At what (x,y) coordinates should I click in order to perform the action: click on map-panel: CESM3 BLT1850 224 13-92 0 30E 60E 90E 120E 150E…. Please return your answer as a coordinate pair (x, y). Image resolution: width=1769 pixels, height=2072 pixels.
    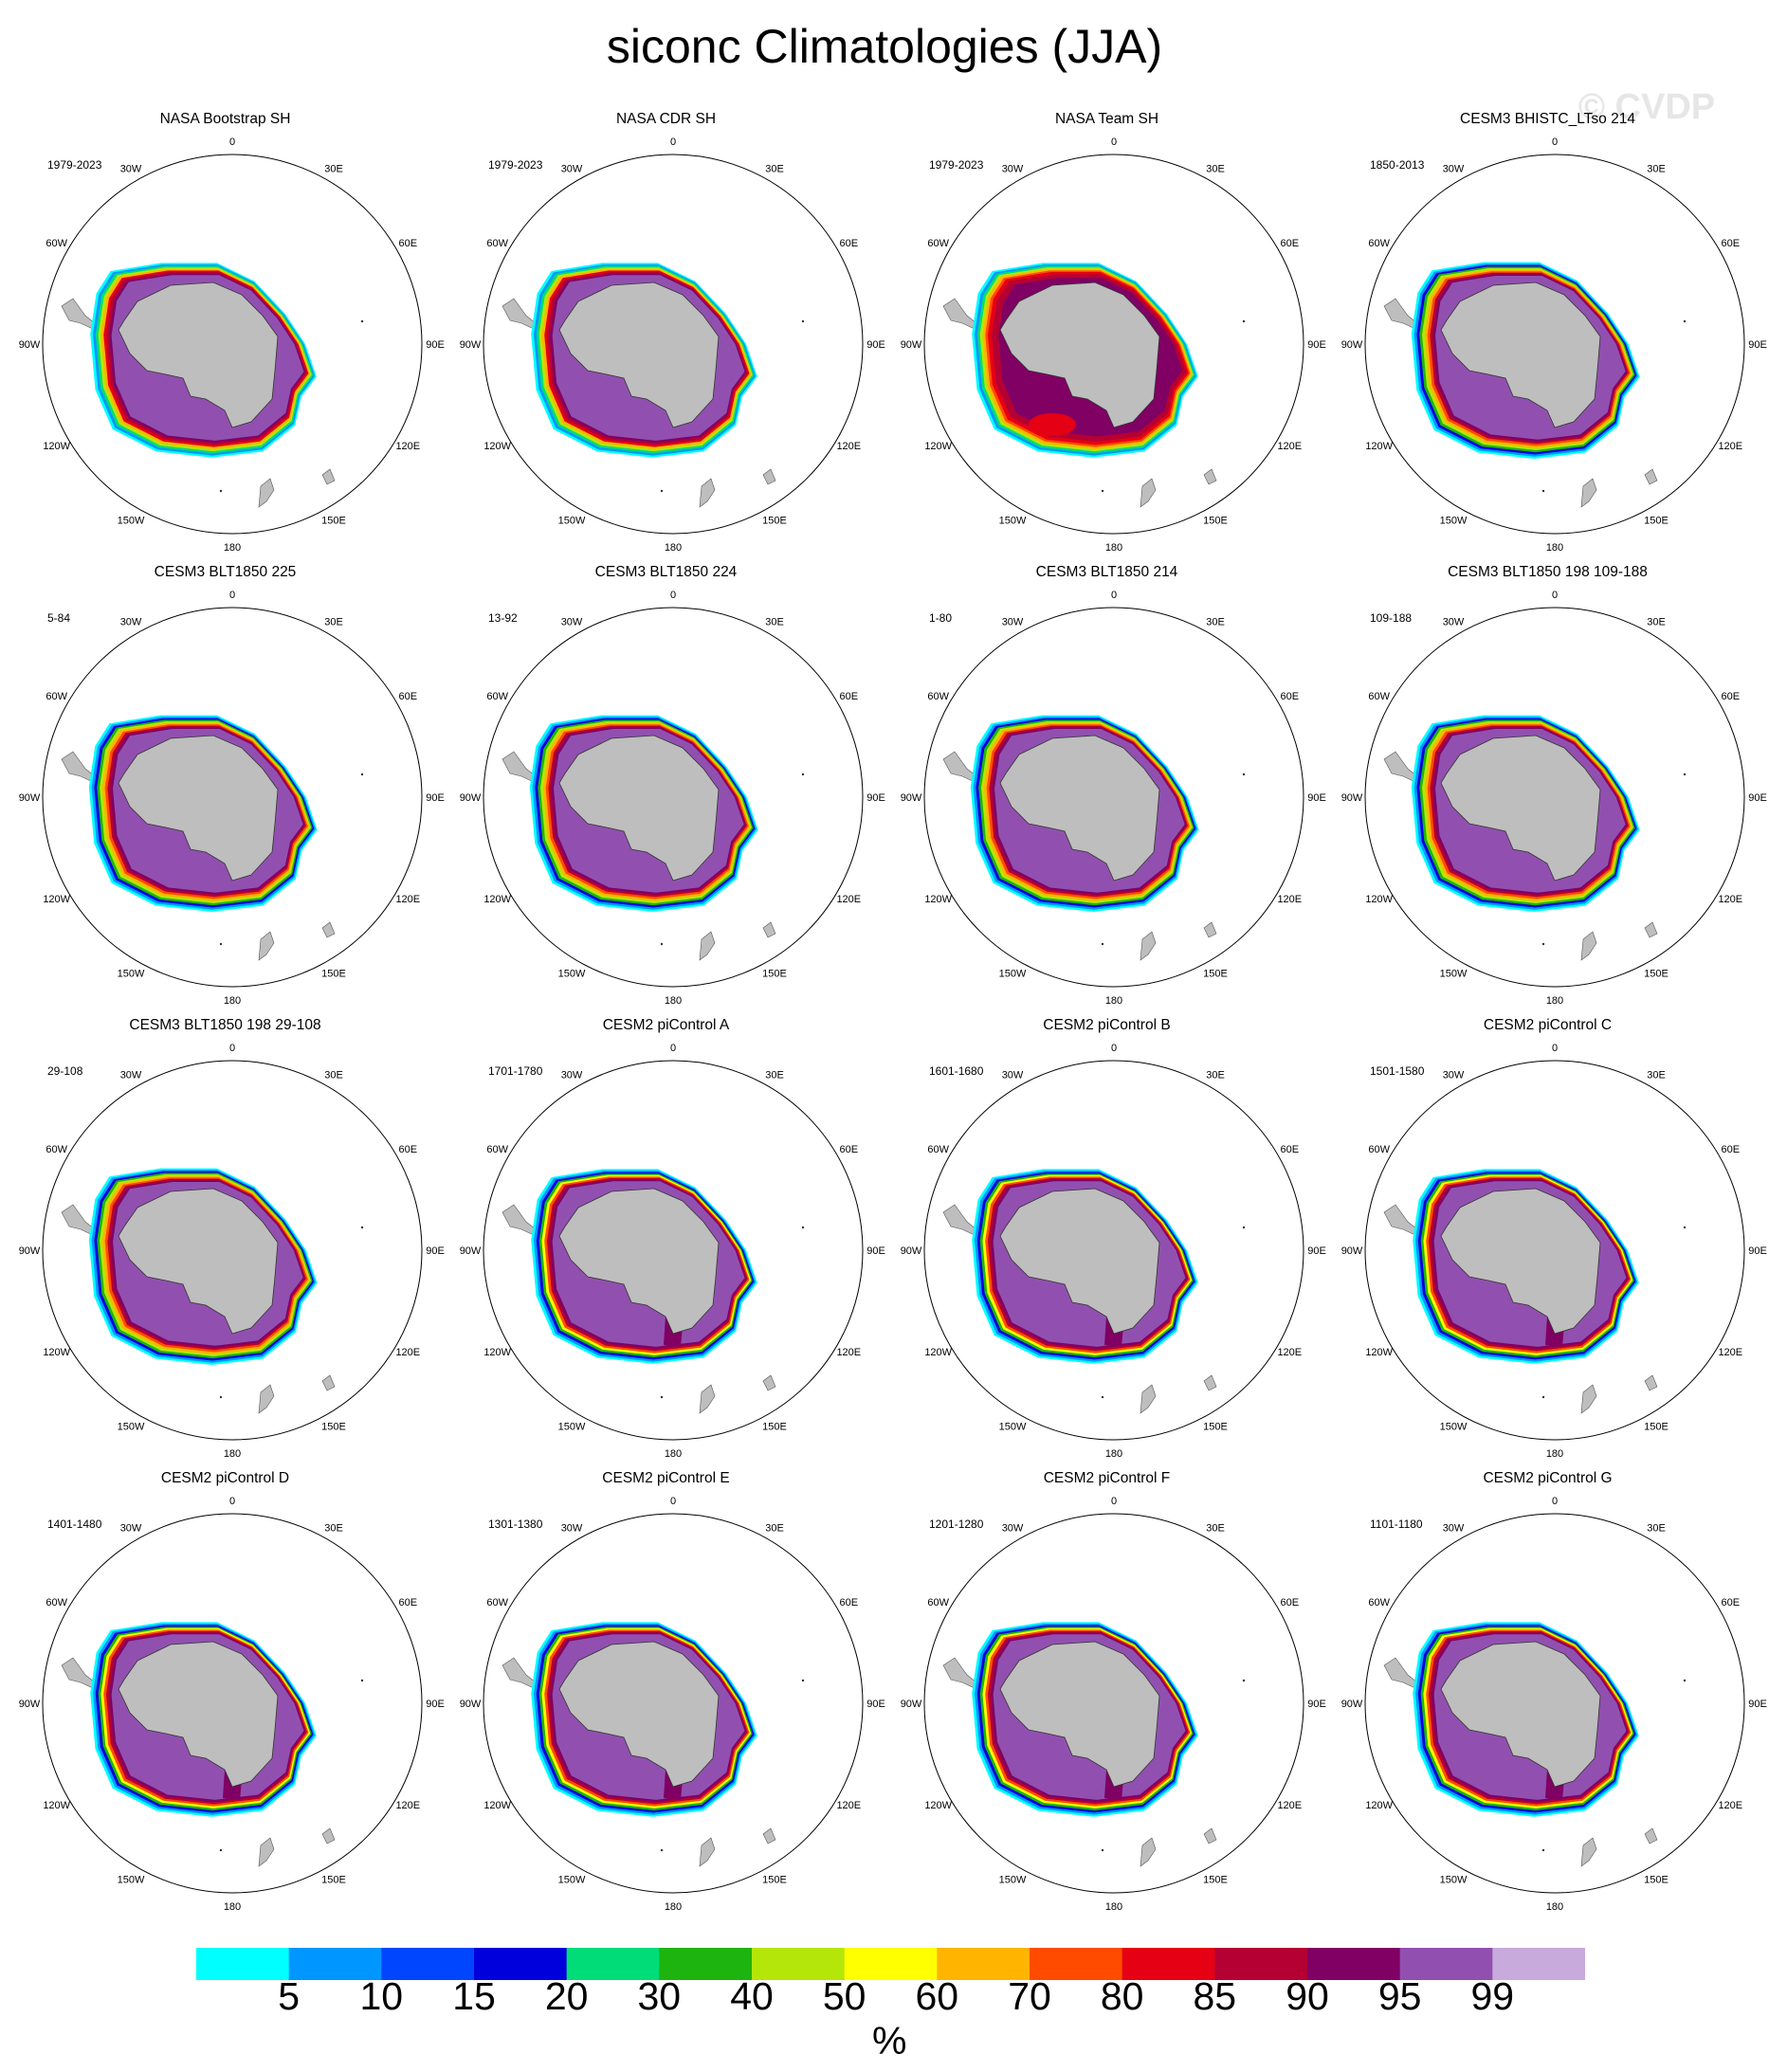
    Looking at the image, I should click on (666, 789).